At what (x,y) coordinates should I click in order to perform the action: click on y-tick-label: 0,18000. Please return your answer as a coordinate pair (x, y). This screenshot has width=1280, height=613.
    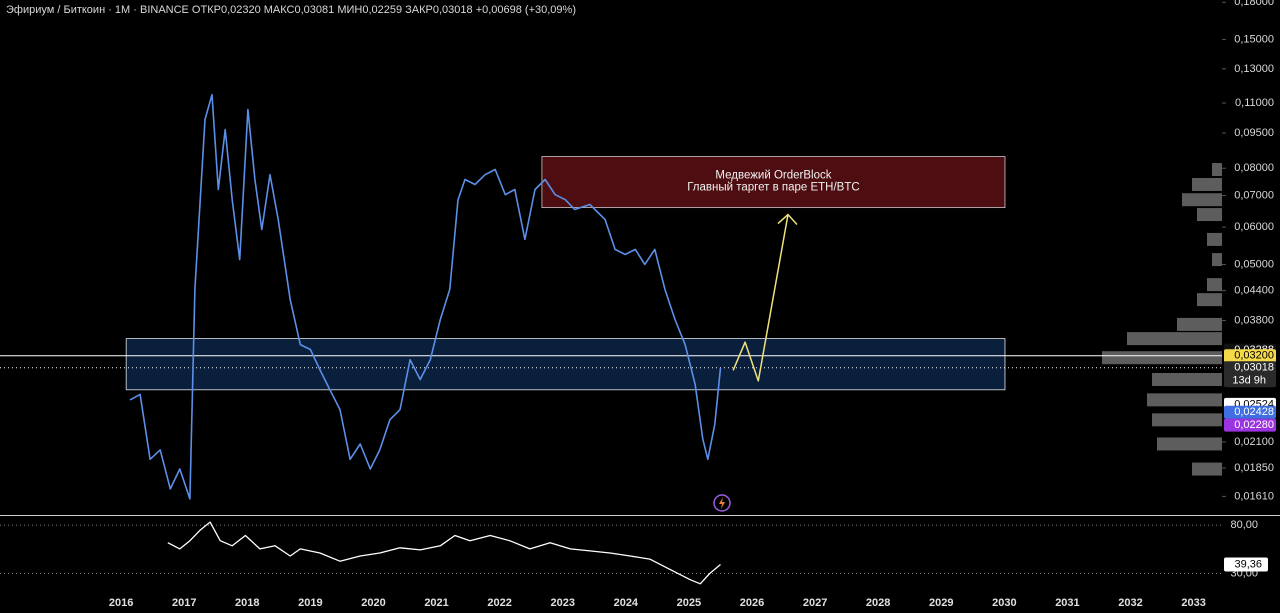
    Looking at the image, I should click on (1254, 4).